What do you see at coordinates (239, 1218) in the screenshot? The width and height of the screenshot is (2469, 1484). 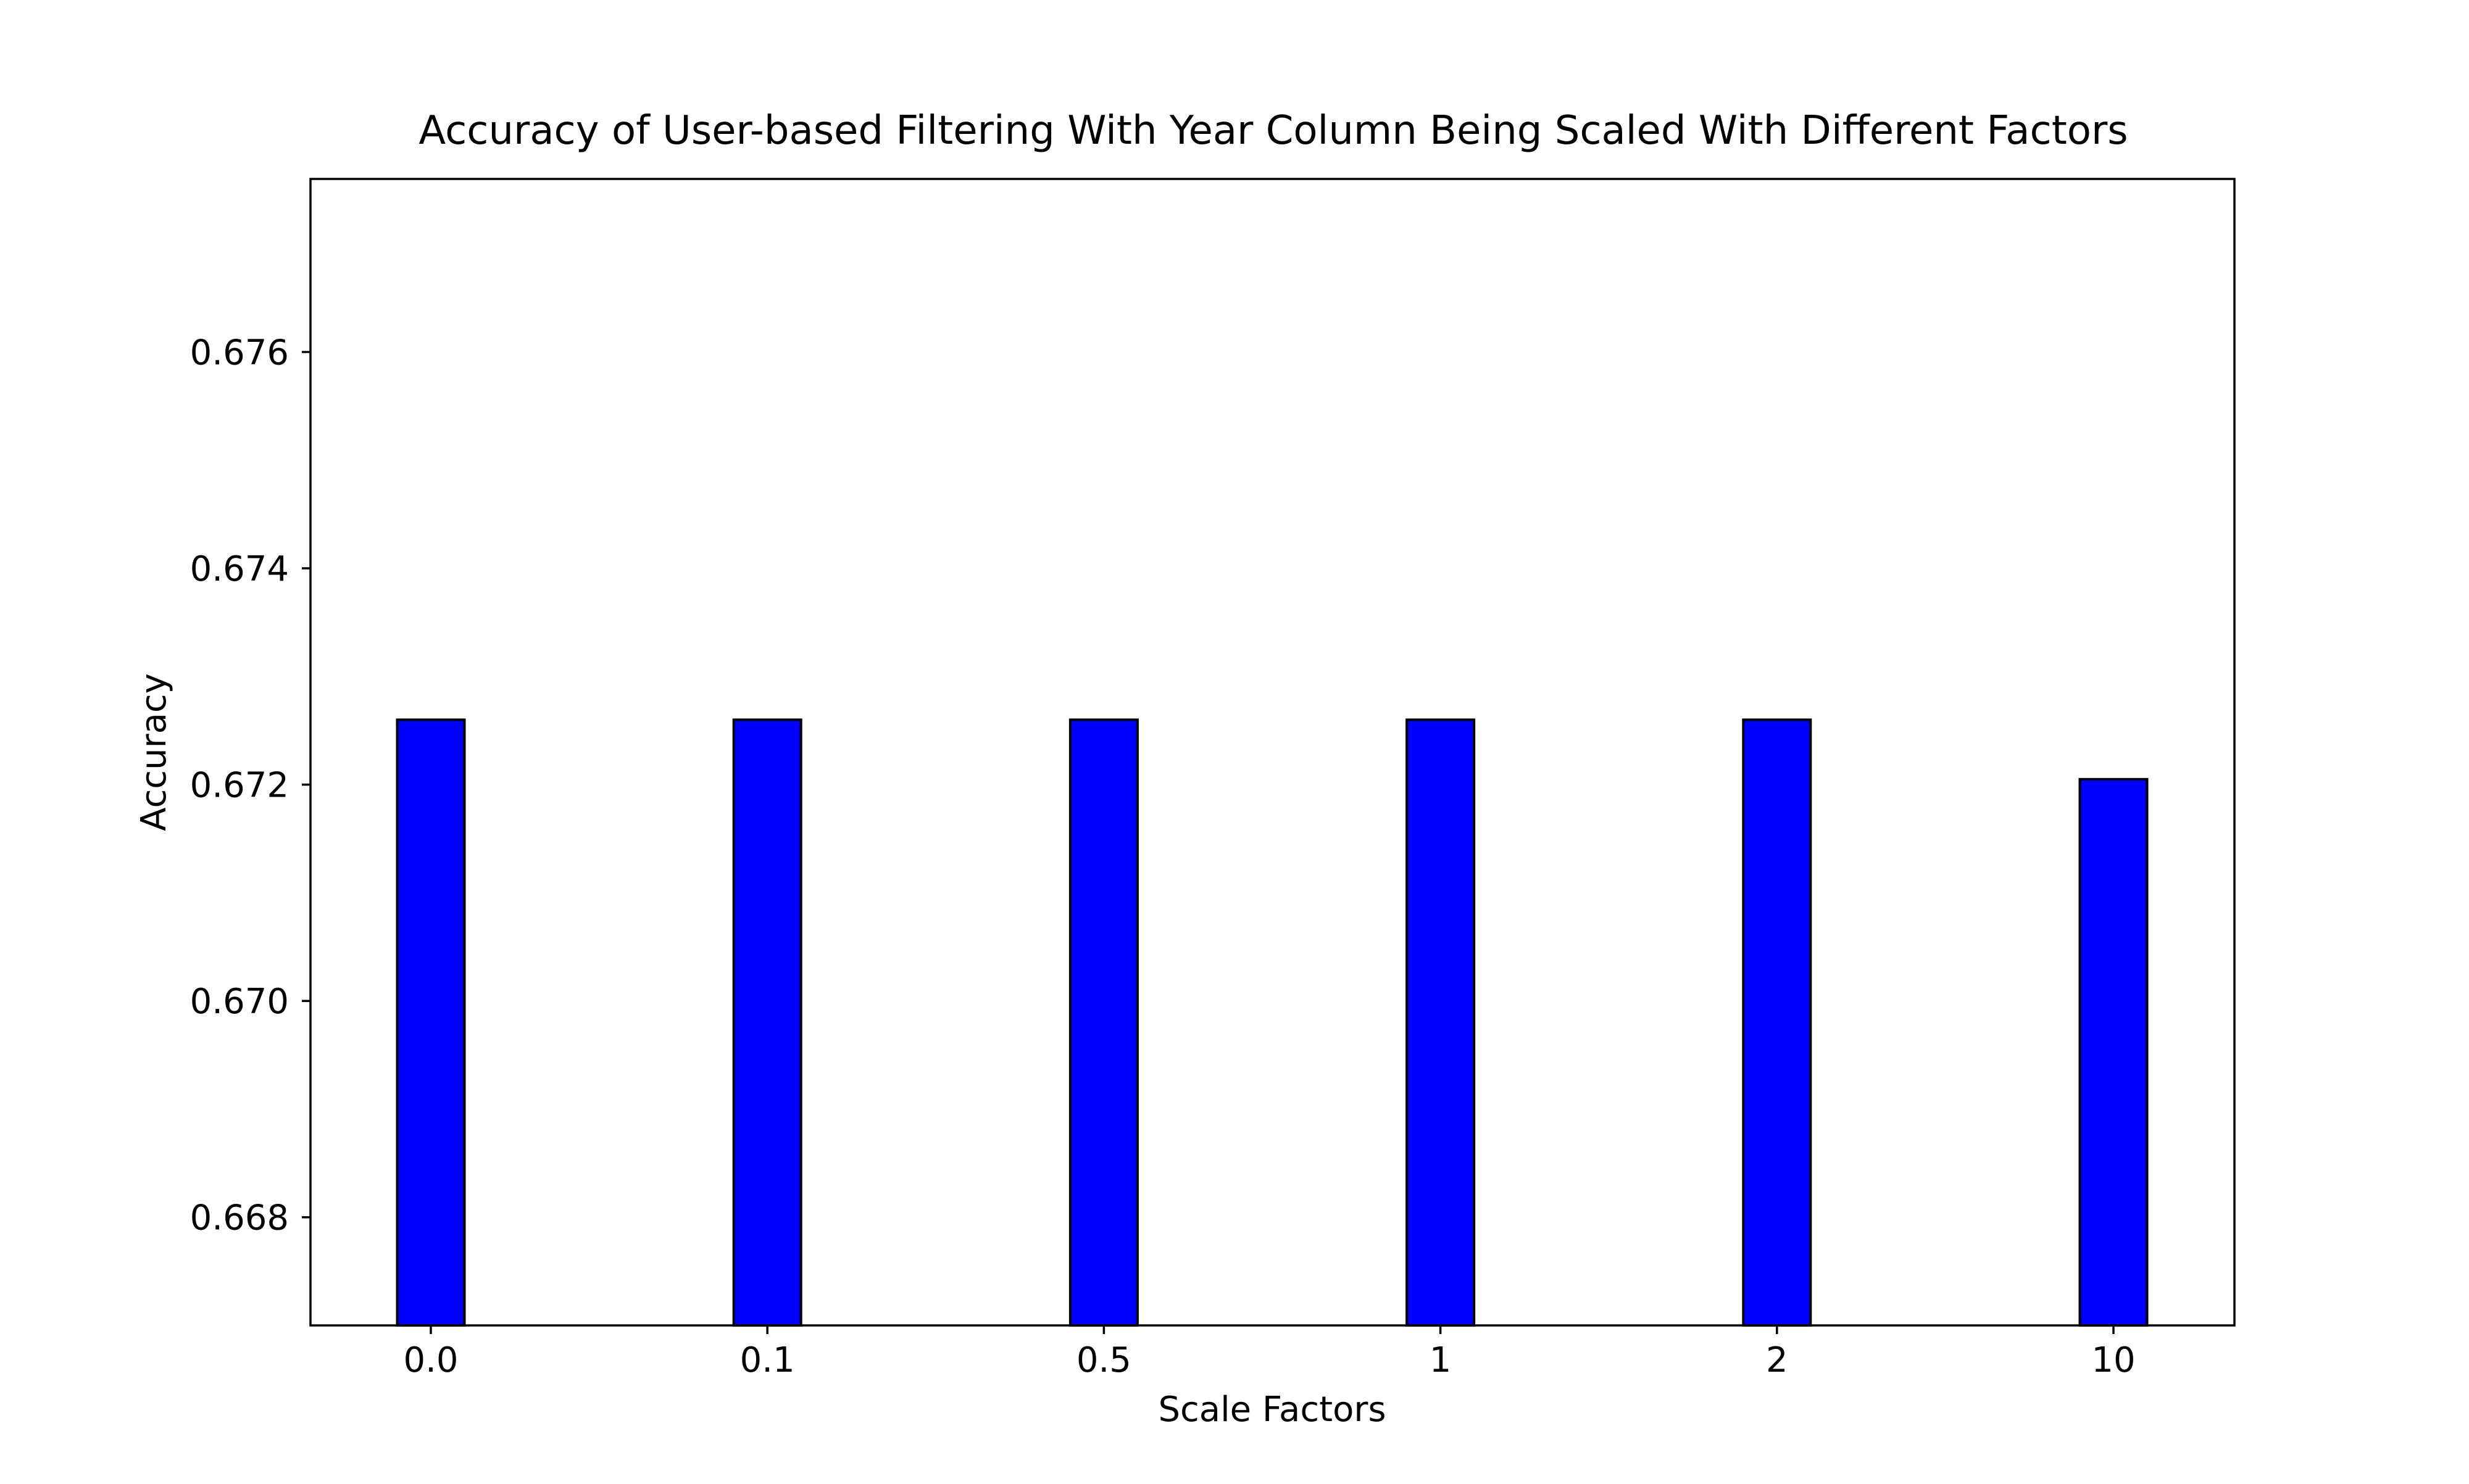 I see `y-tick-label: 0.668` at bounding box center [239, 1218].